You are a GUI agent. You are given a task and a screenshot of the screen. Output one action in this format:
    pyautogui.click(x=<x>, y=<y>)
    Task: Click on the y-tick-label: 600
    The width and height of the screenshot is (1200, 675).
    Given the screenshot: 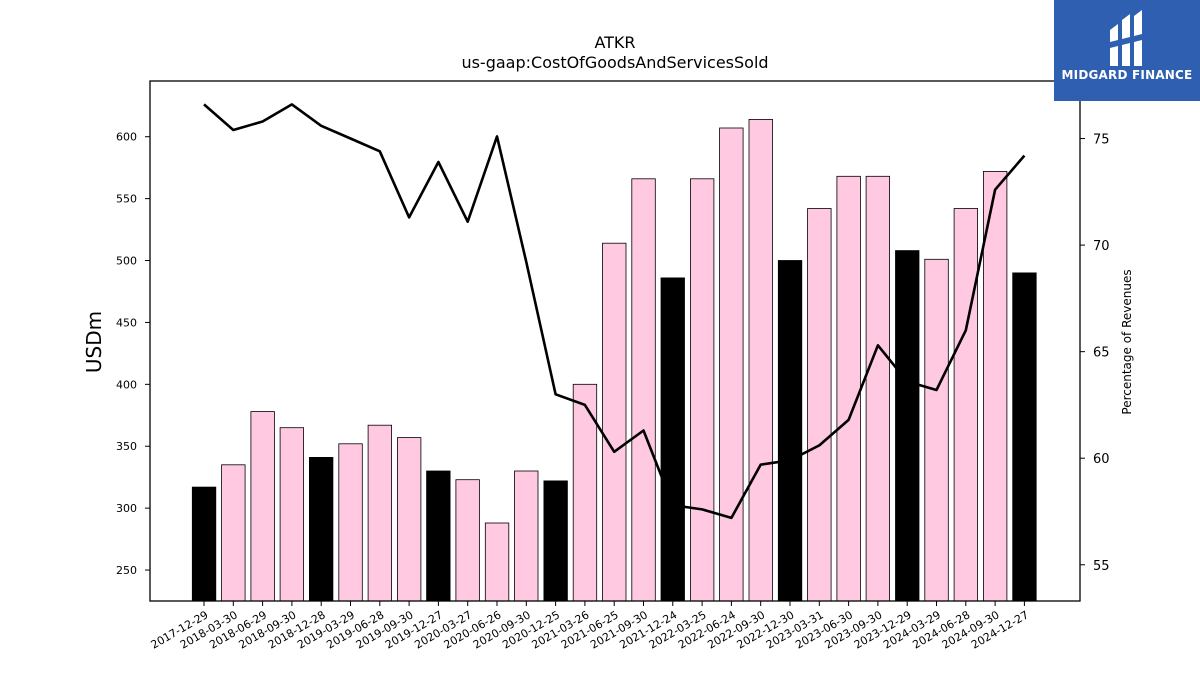 What is the action you would take?
    pyautogui.click(x=126, y=137)
    